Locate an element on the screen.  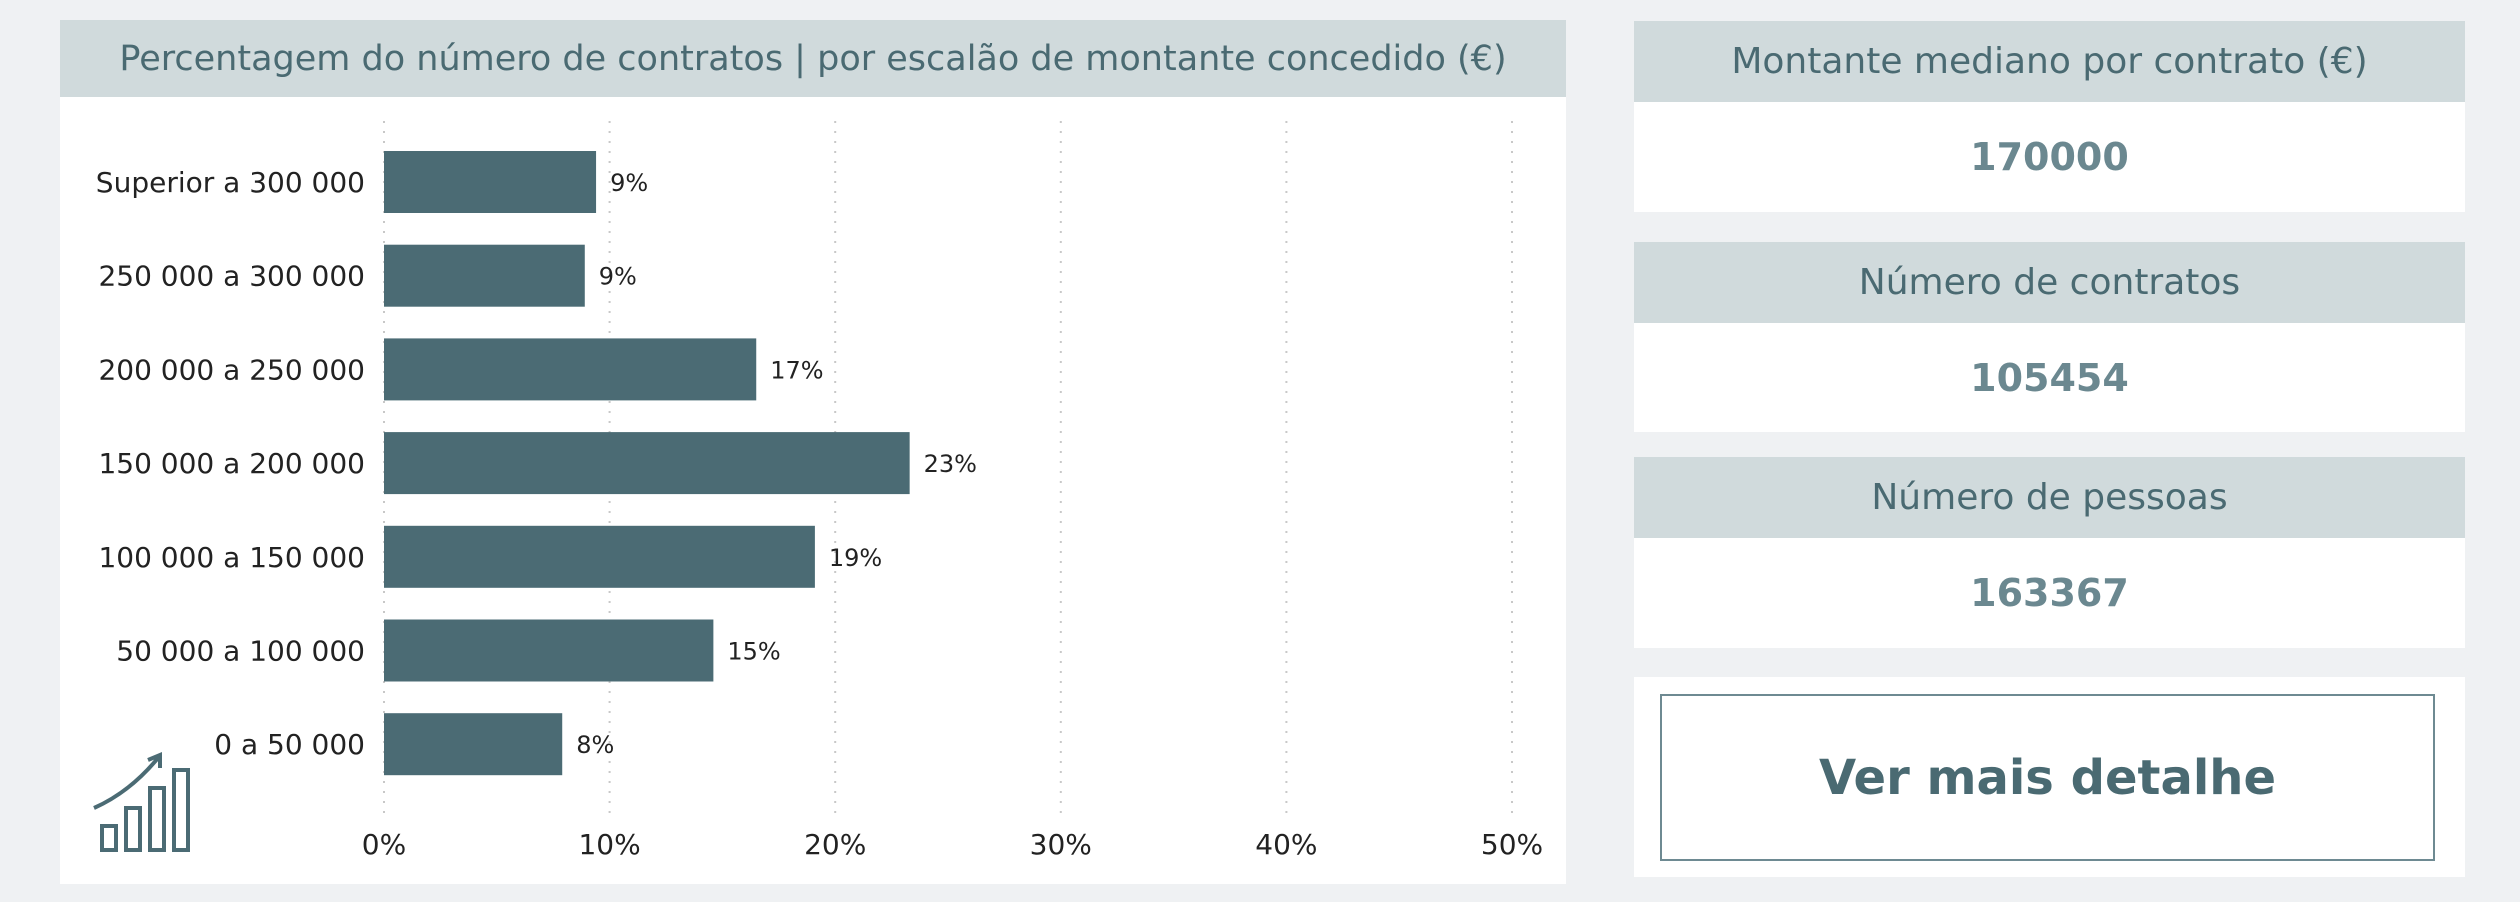
data-label: 8% is located at coordinates (595, 745).